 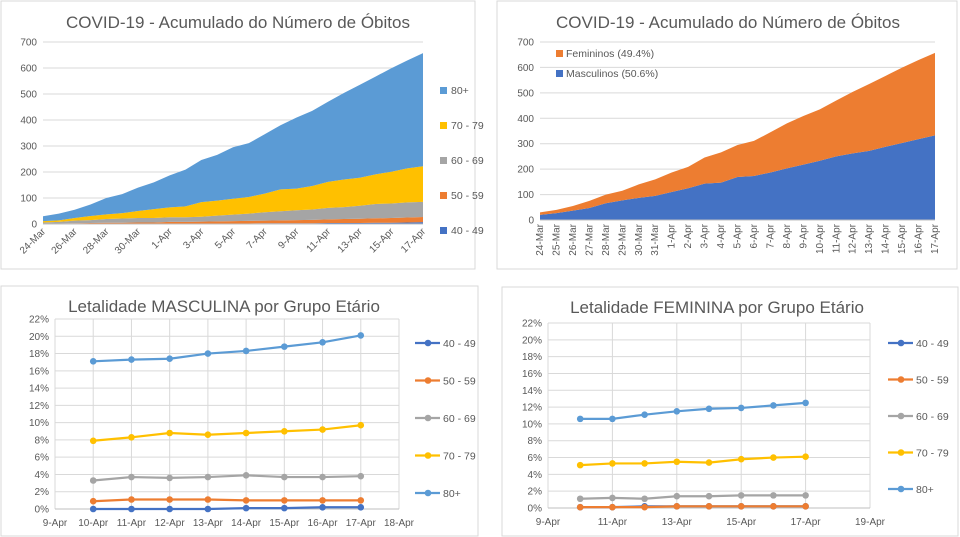 What do you see at coordinates (672, 235) in the screenshot?
I see `x-tick-label: 1-Apr` at bounding box center [672, 235].